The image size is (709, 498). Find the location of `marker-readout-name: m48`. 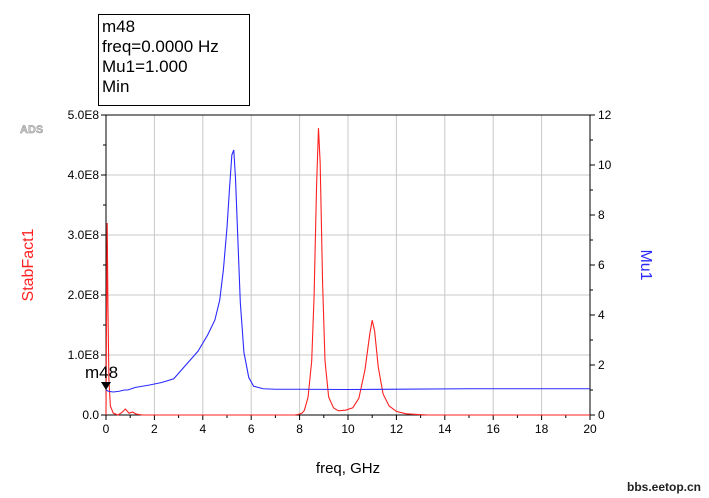

marker-readout-name: m48 is located at coordinates (119, 26).